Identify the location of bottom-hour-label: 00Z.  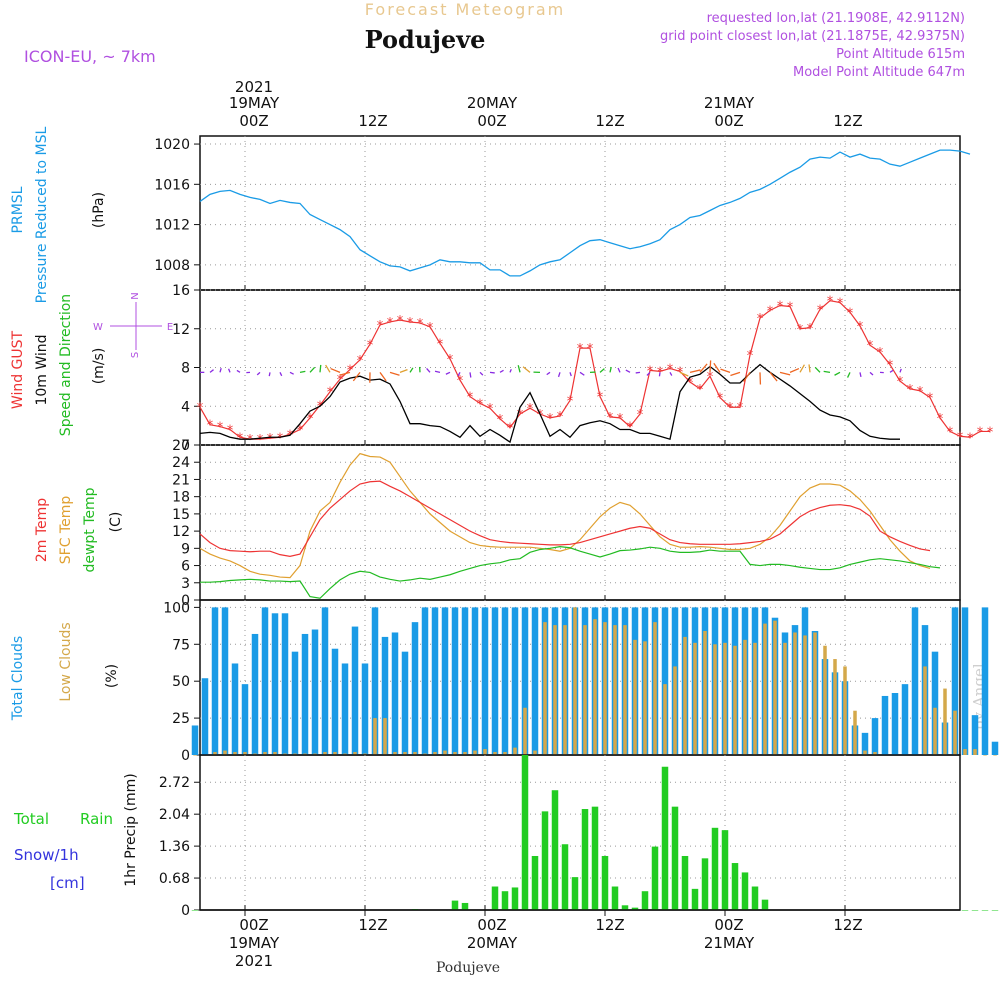
(491, 925).